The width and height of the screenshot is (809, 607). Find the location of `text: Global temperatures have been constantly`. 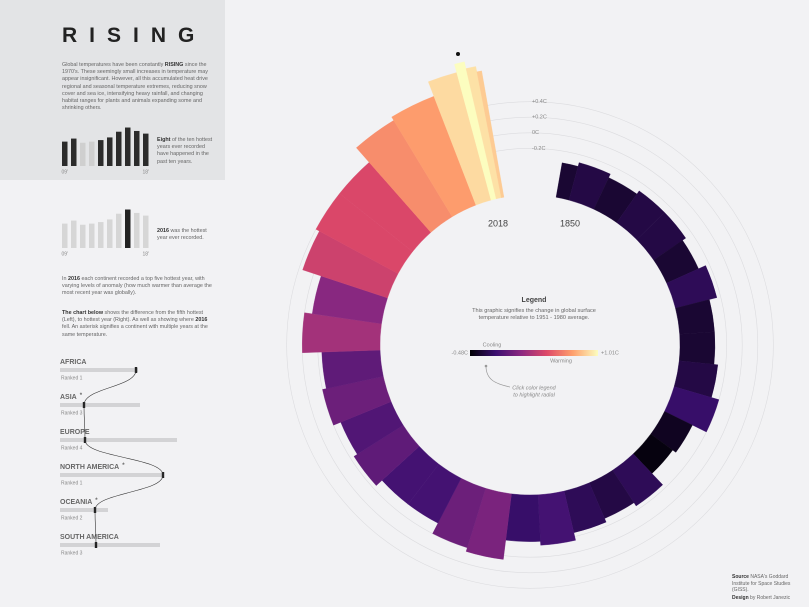

text: Global temperatures have been constantly is located at coordinates (113, 65).